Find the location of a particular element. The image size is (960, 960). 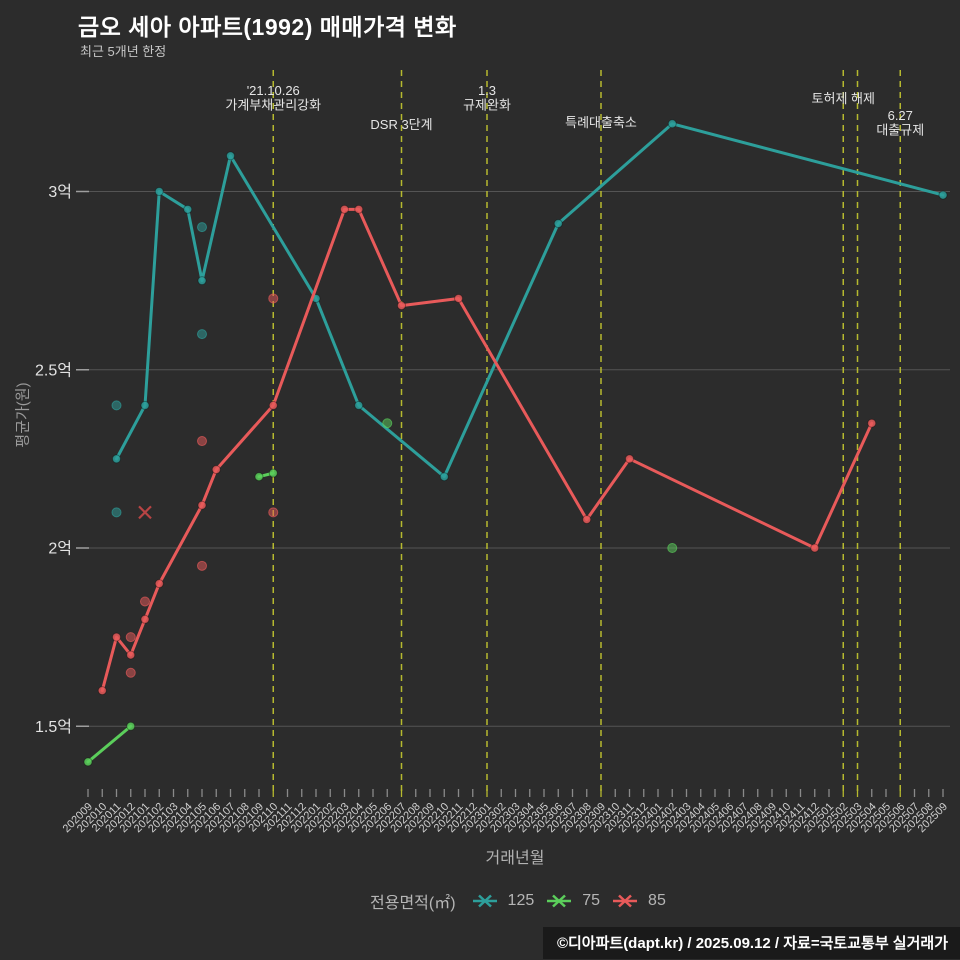

event-label: 특례대출축소 is located at coordinates (601, 122).